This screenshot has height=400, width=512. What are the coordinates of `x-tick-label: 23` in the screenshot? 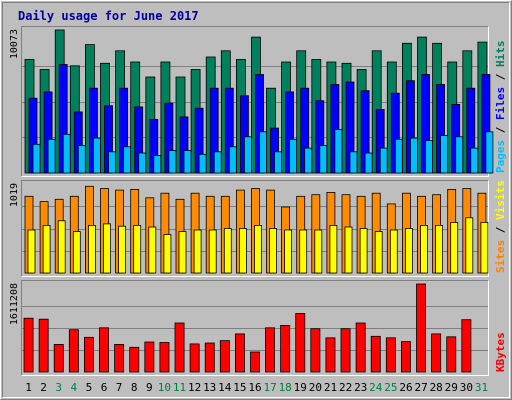 It's located at (360, 387).